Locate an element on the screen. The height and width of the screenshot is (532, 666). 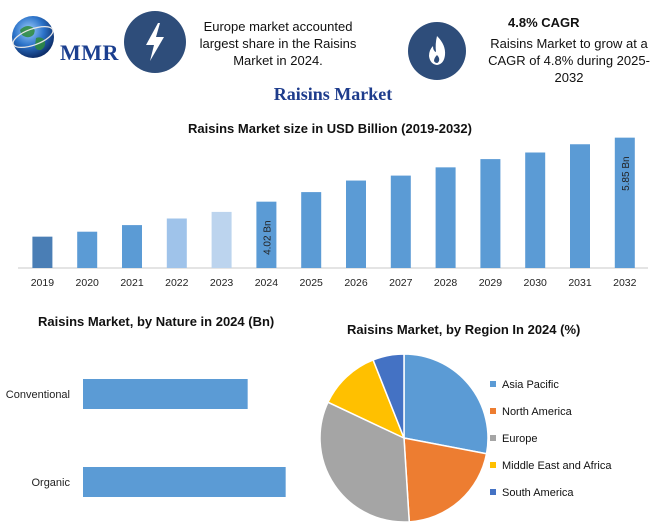
legend-item: Asia Pacific is located at coordinates (550, 385).